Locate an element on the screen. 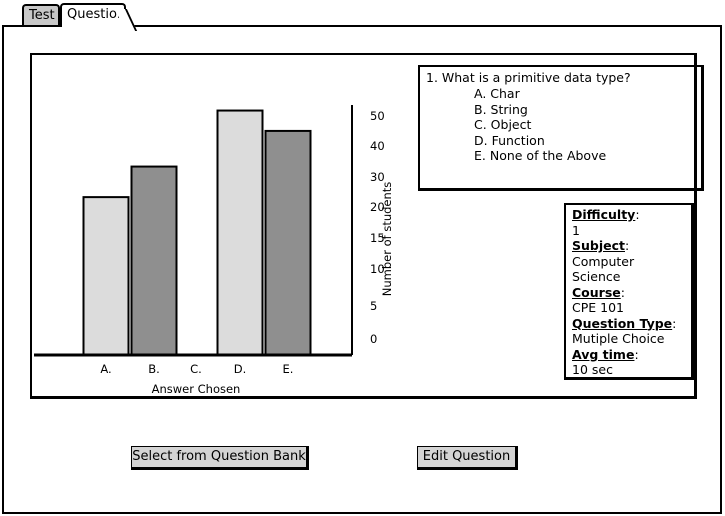 This screenshot has height=516, width=725. y-tick-label: 0 is located at coordinates (373, 339).